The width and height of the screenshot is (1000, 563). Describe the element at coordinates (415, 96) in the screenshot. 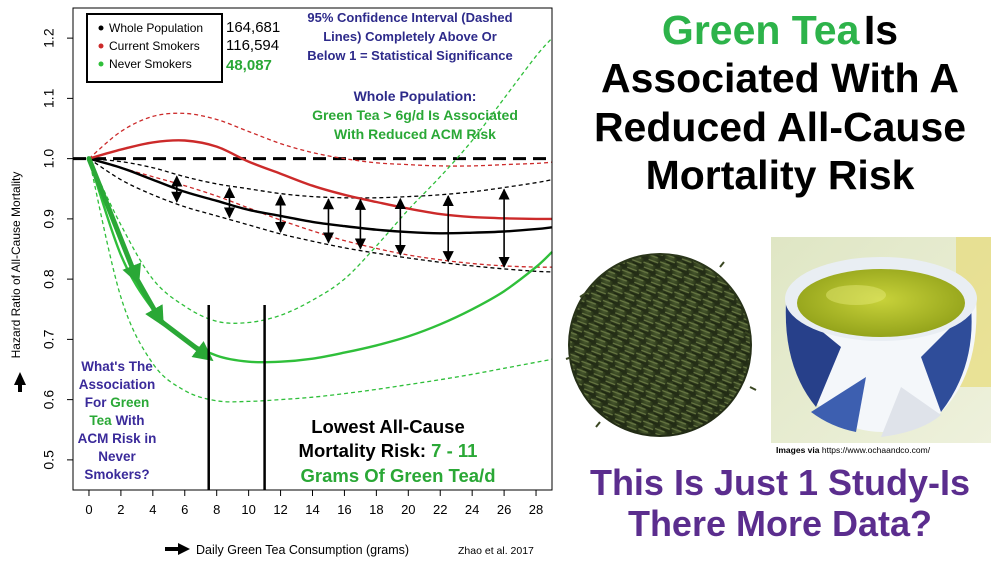

I see `whole-pop-note-line: Whole Population:` at that location.